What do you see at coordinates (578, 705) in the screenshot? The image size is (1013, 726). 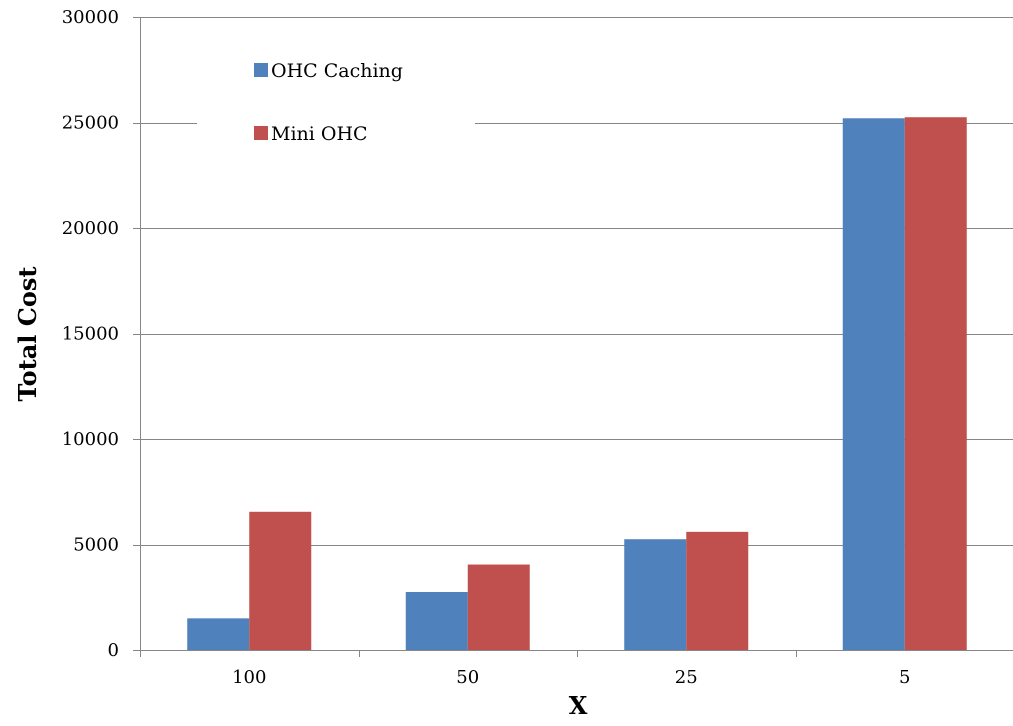 I see `x-axis-title: X` at bounding box center [578, 705].